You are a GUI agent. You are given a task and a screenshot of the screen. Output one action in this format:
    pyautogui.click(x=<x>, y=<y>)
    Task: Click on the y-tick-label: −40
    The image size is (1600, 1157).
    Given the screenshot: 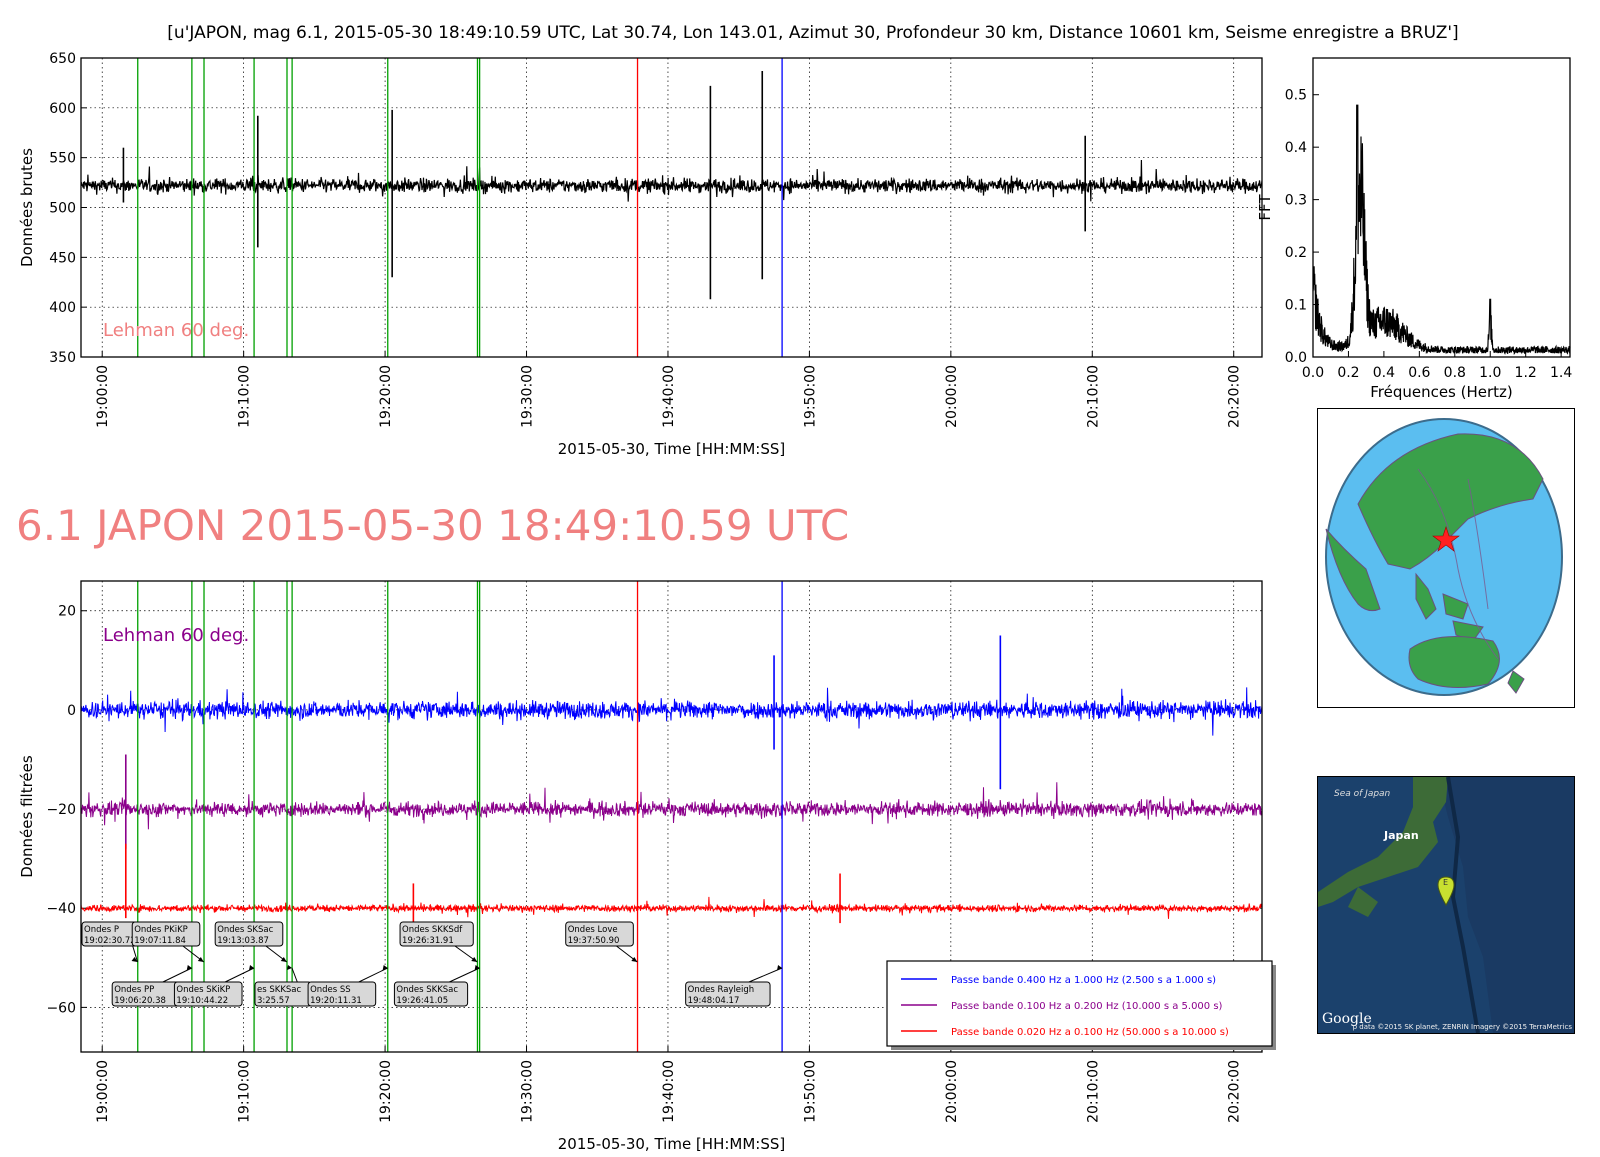 What is the action you would take?
    pyautogui.click(x=61, y=909)
    